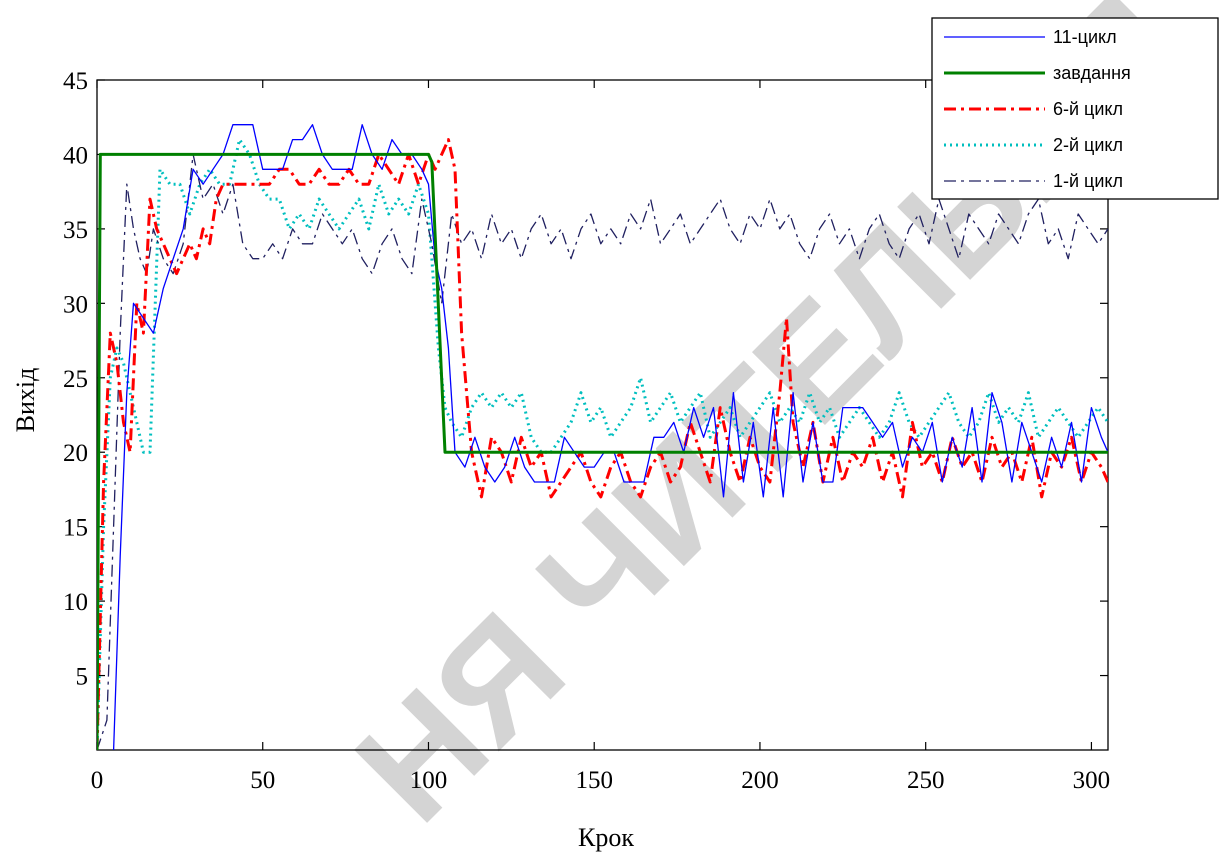  Describe the element at coordinates (1088, 181) in the screenshot. I see `legend-label: 1-й цикл` at that location.